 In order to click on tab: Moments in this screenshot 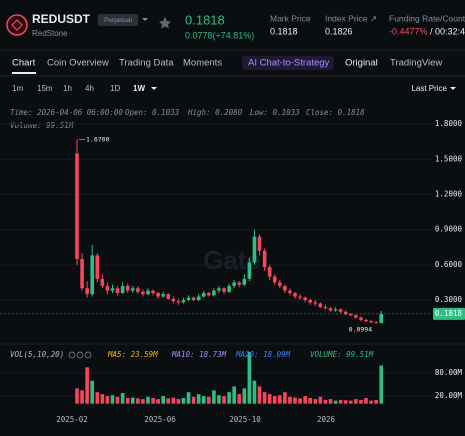, I will do `click(202, 63)`.